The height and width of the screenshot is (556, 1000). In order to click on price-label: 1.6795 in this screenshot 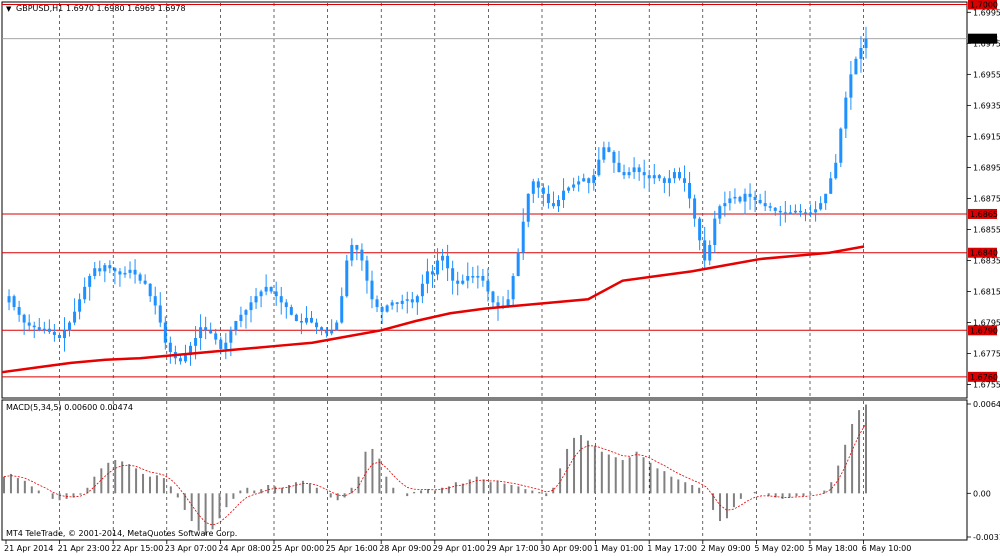, I will do `click(986, 323)`.